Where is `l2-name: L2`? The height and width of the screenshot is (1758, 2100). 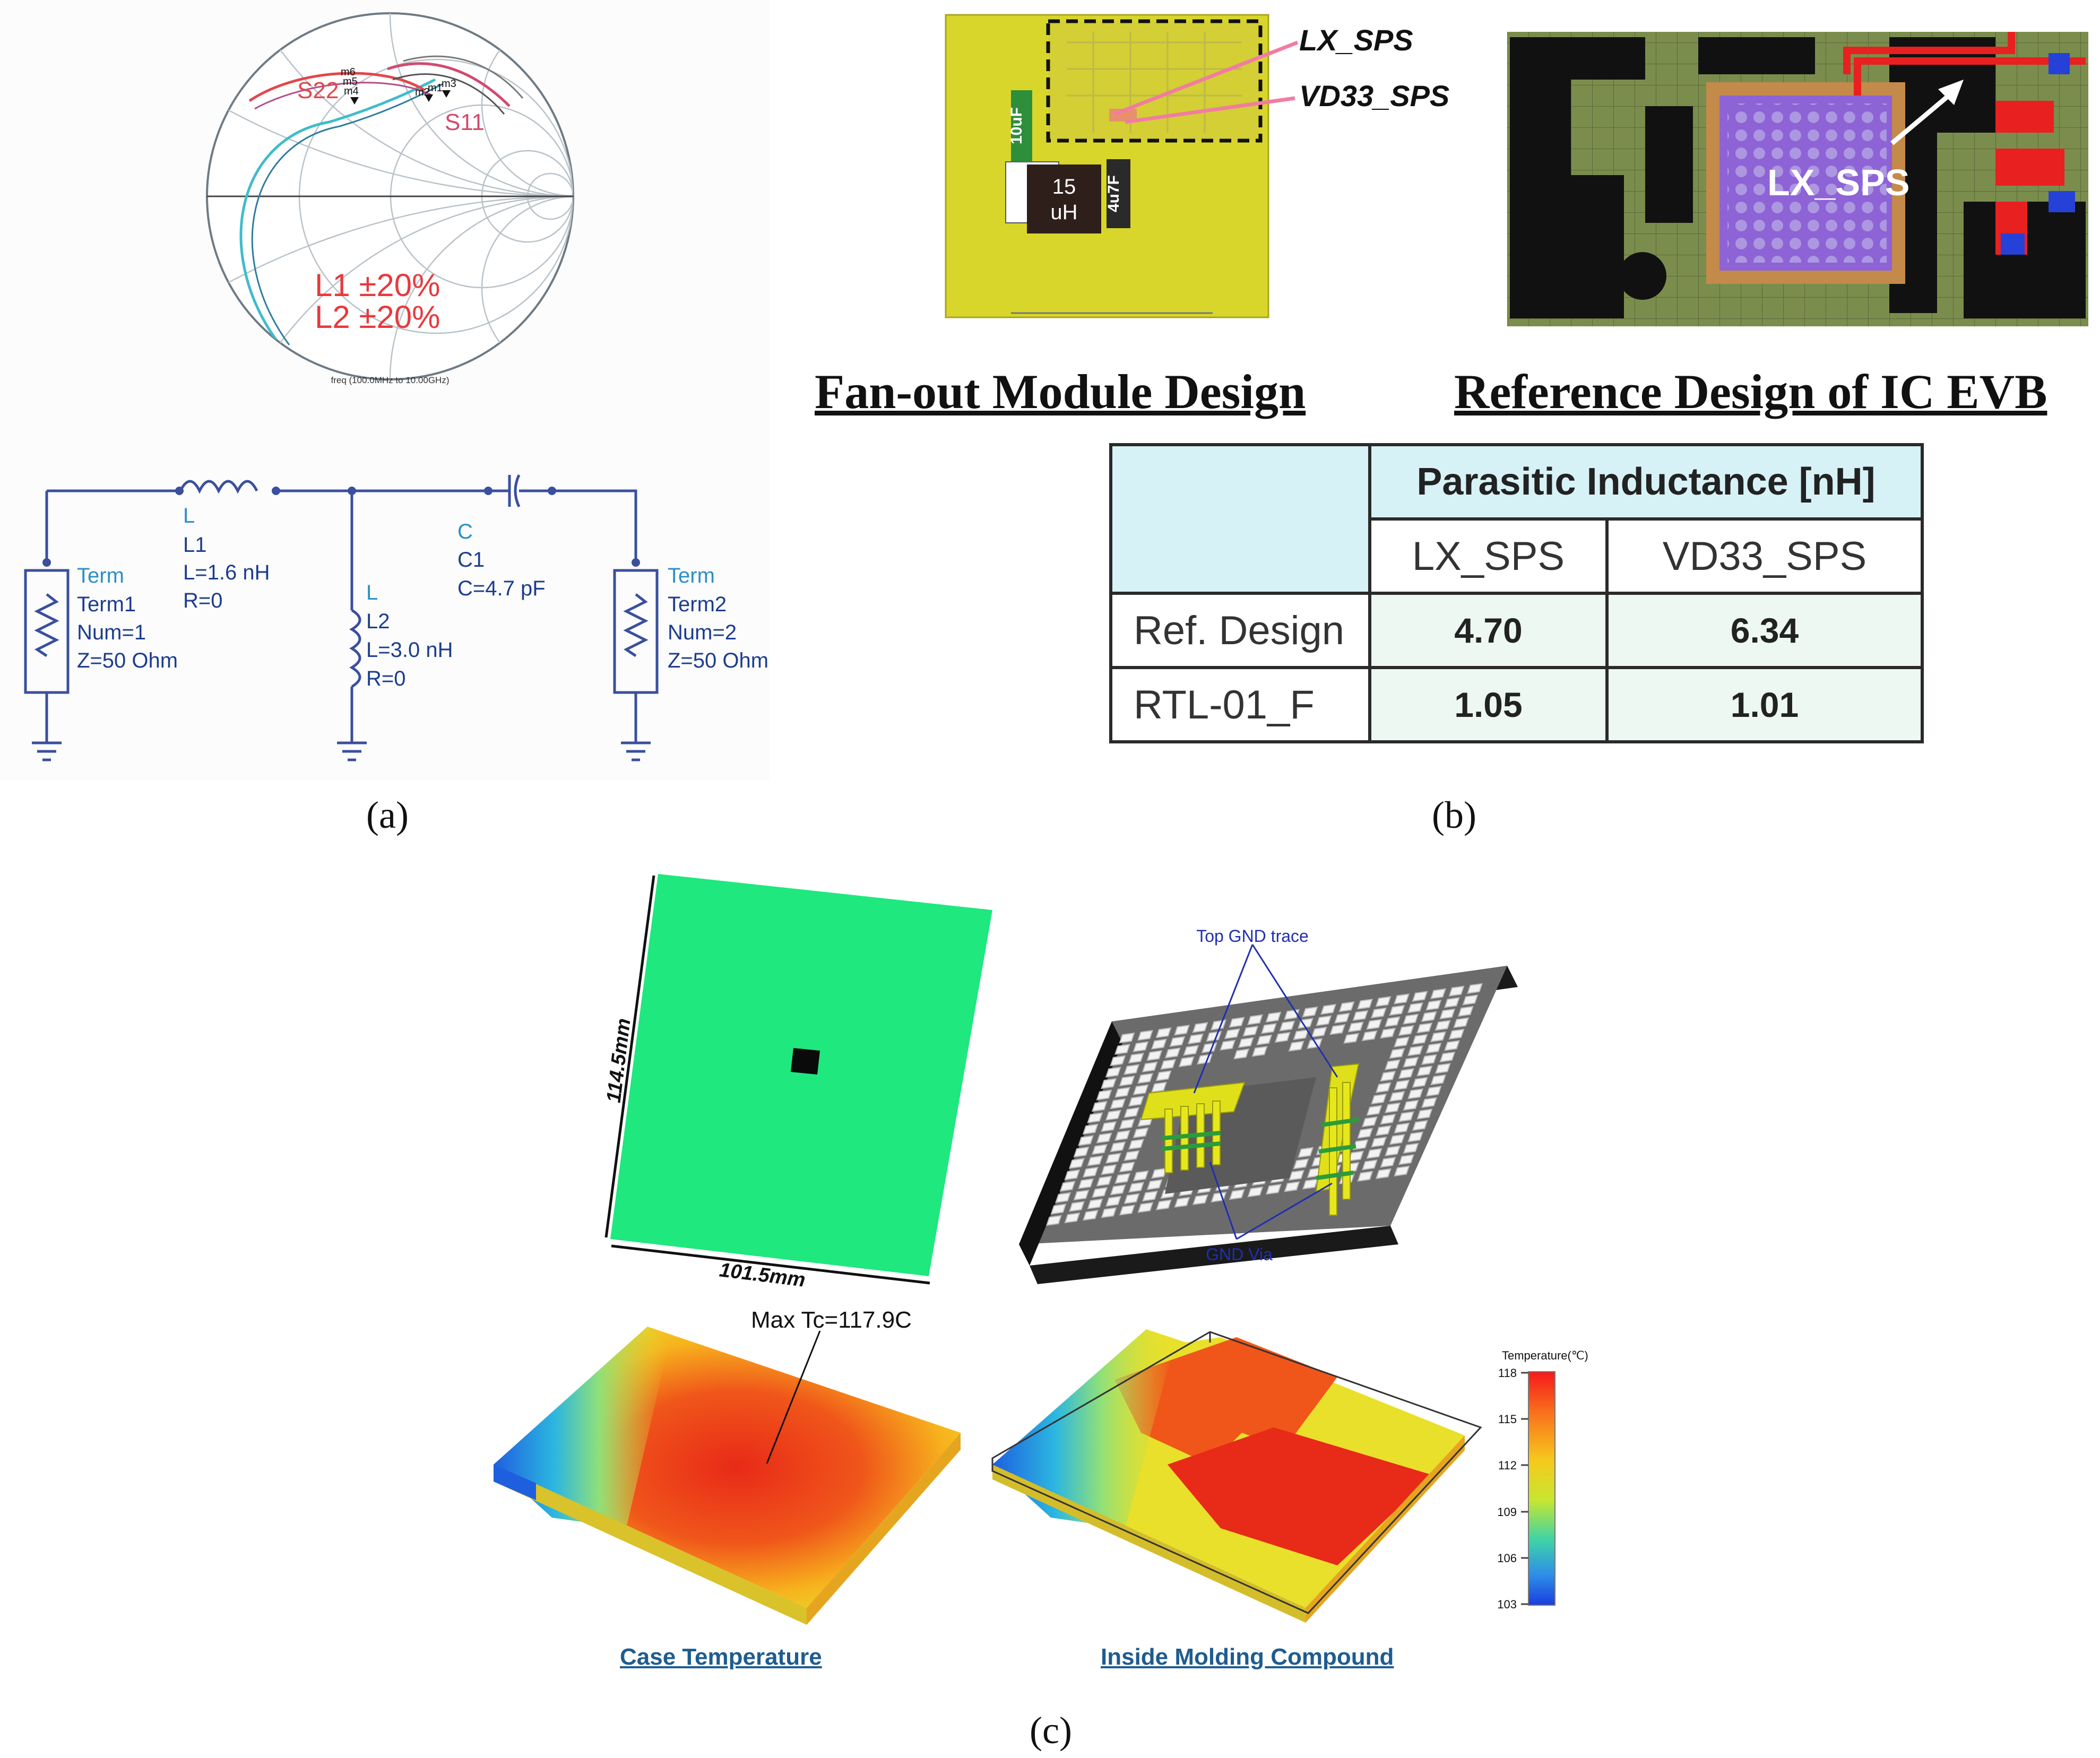
l2-name: L2 is located at coordinates (378, 621).